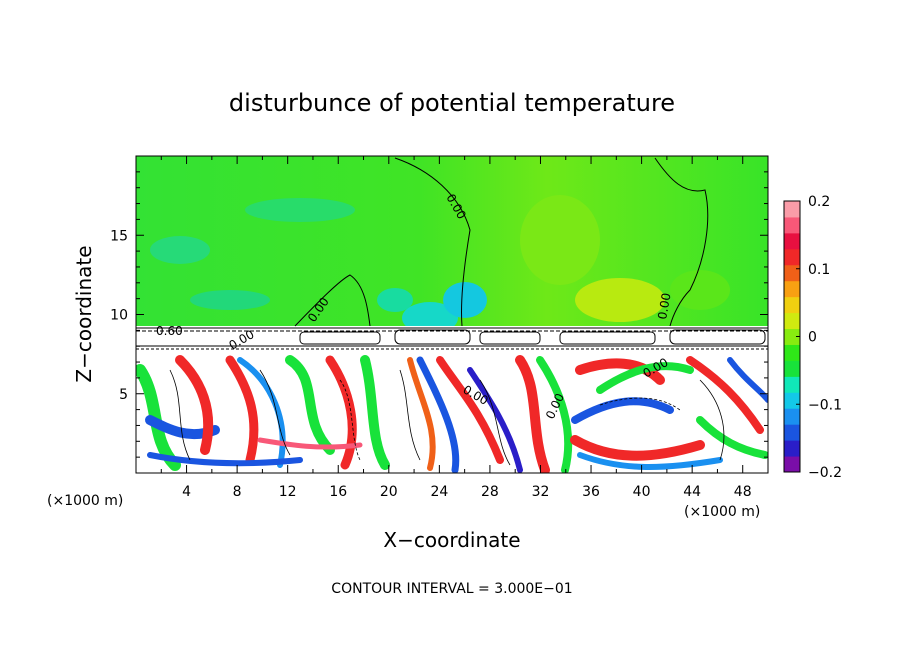  Describe the element at coordinates (812, 338) in the screenshot. I see `colorbar-tick-label: 0` at that location.